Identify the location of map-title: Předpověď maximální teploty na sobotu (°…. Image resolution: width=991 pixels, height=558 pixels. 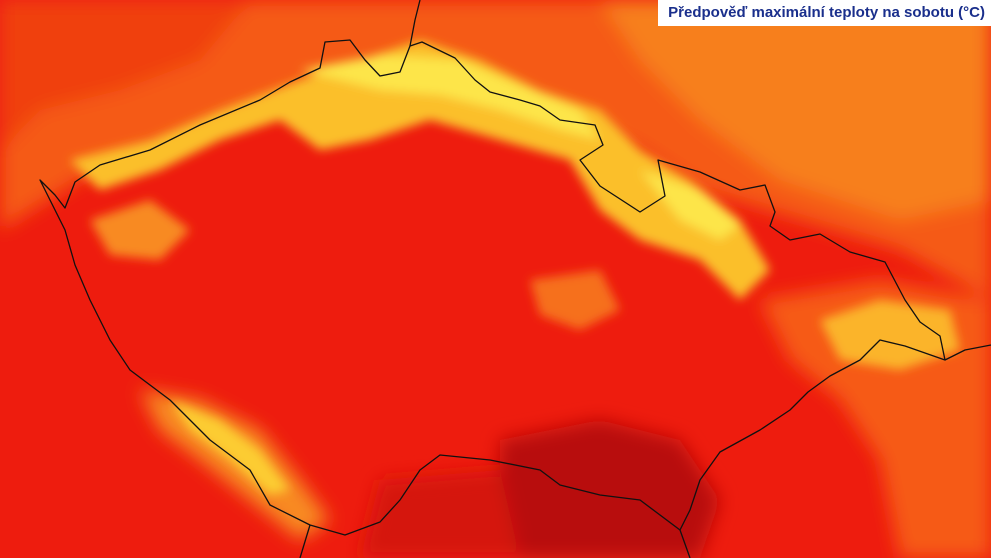
(824, 13).